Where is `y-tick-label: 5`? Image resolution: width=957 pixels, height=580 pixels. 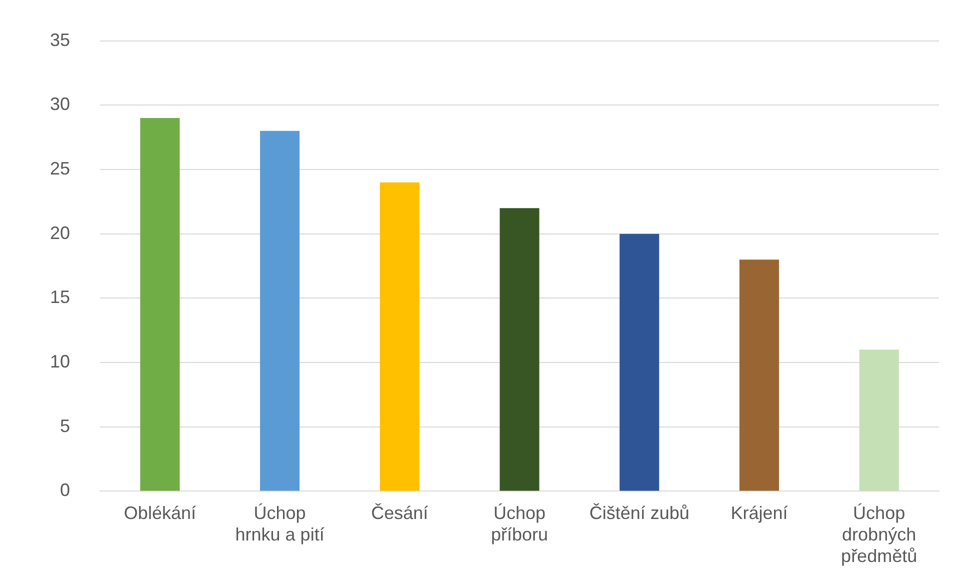
y-tick-label: 5 is located at coordinates (65, 426).